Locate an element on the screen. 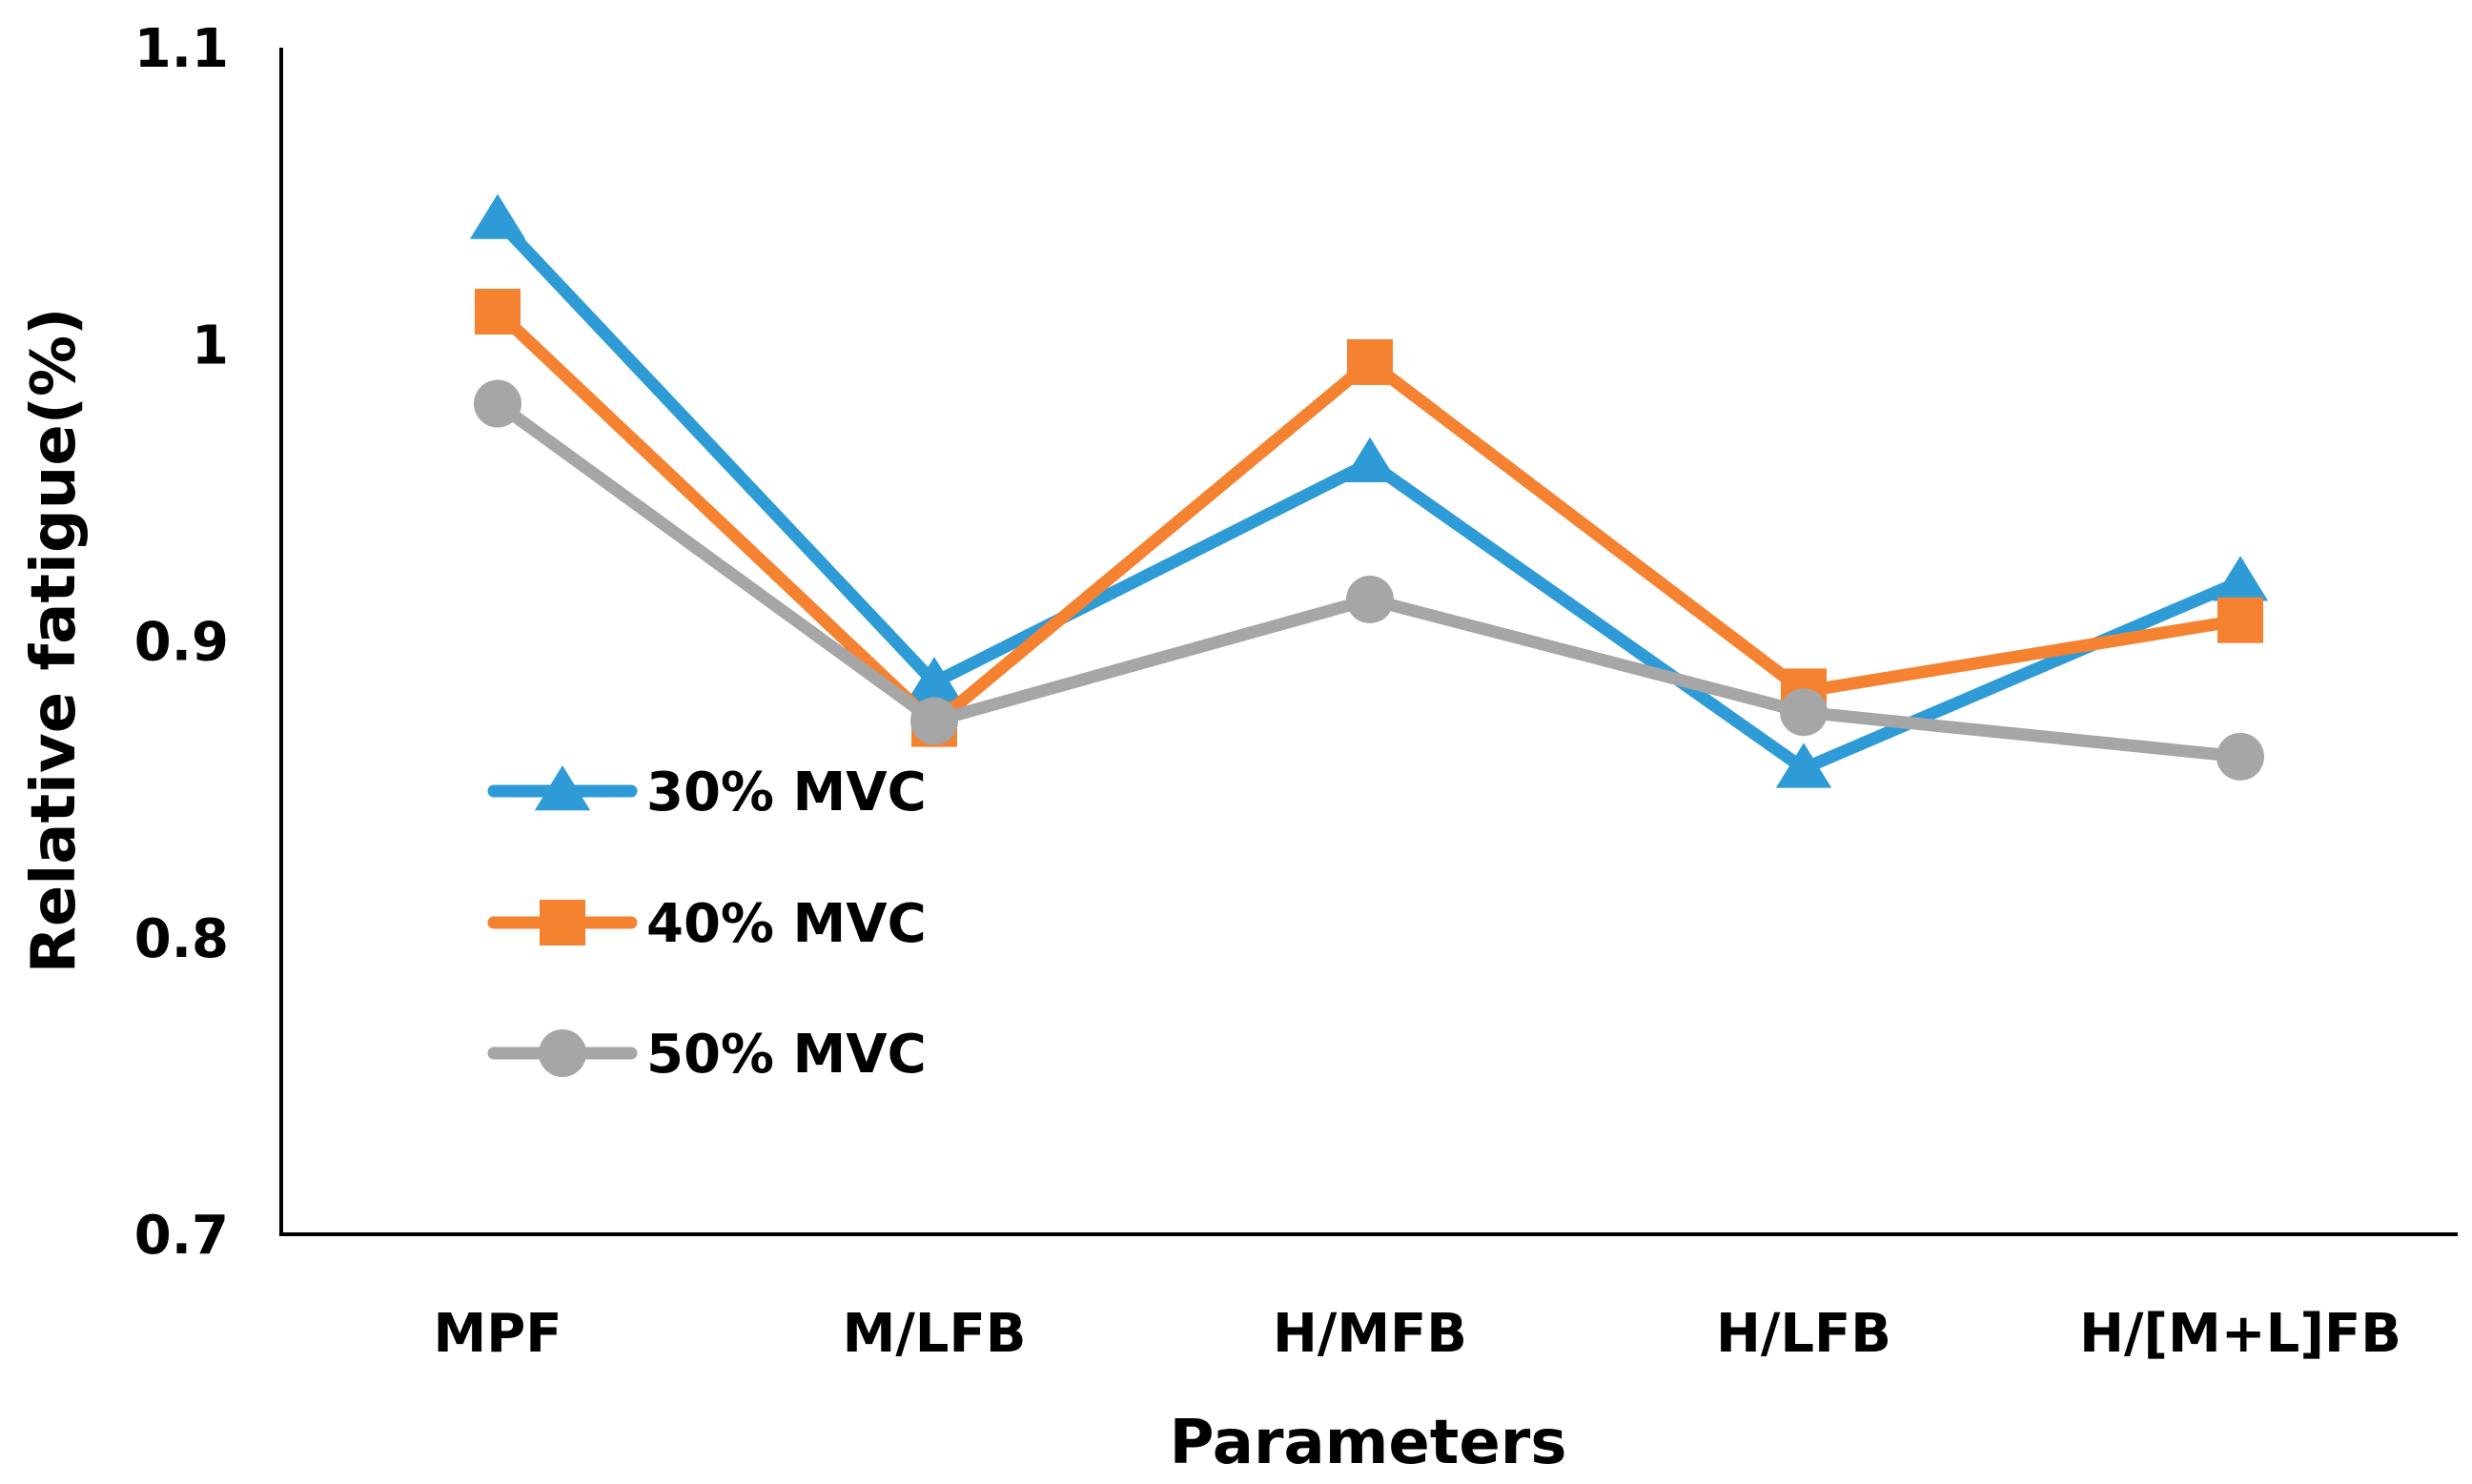 The width and height of the screenshot is (2472, 1484). x-tick-label: M/LFB is located at coordinates (935, 1334).